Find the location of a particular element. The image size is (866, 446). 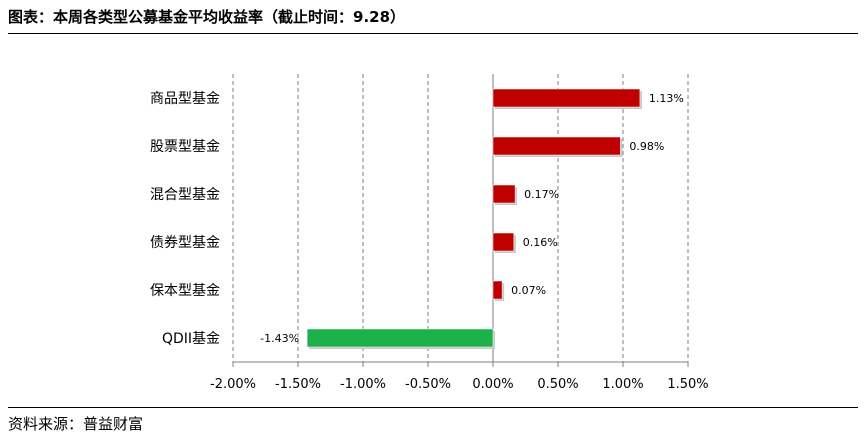

category-label: 保本型基金 is located at coordinates (185, 290).